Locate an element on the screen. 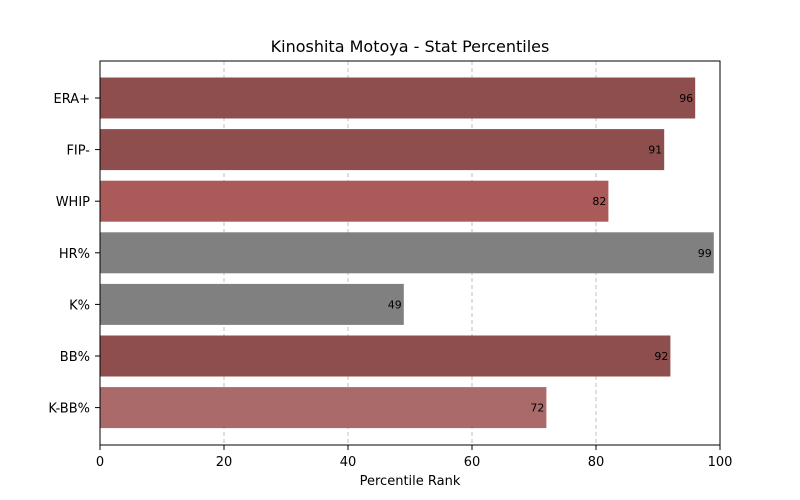 The width and height of the screenshot is (800, 500). x-axis-ticks: 0 20 40 60 80 100 is located at coordinates (414, 457).